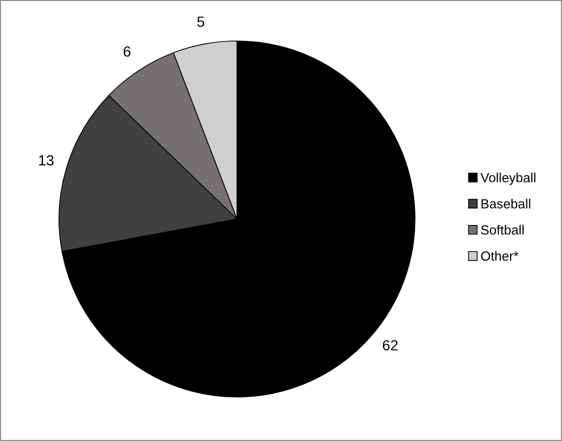 The image size is (562, 441). Describe the element at coordinates (390, 345) in the screenshot. I see `data-label: 62` at that location.